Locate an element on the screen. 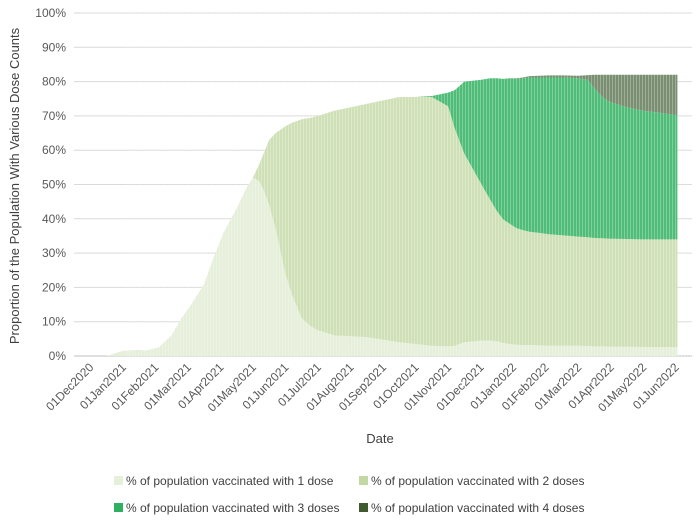 Image resolution: width=700 pixels, height=523 pixels. y-tick-label: 30% is located at coordinates (54, 253).